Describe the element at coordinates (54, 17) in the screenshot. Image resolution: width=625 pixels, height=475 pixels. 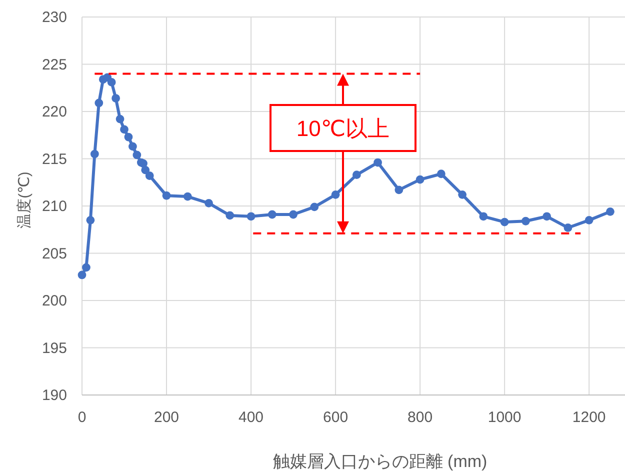
I see `y-tick-label: 230` at that location.